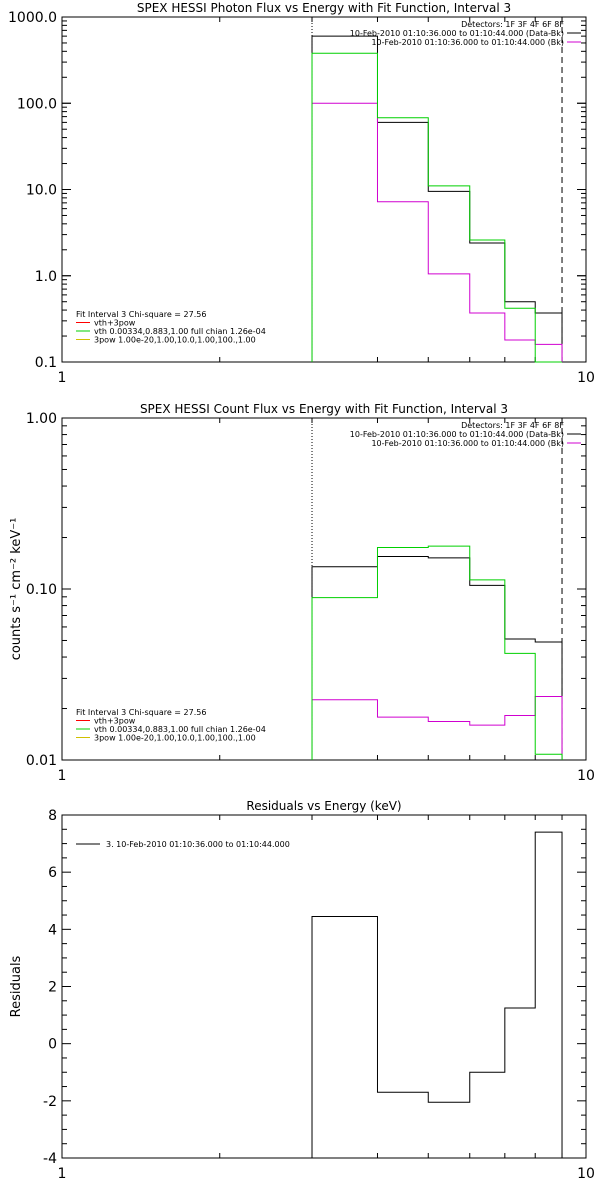 This screenshot has width=600, height=1200. Describe the element at coordinates (32, 18) in the screenshot. I see `y-tick-label: 1000.0` at that location.